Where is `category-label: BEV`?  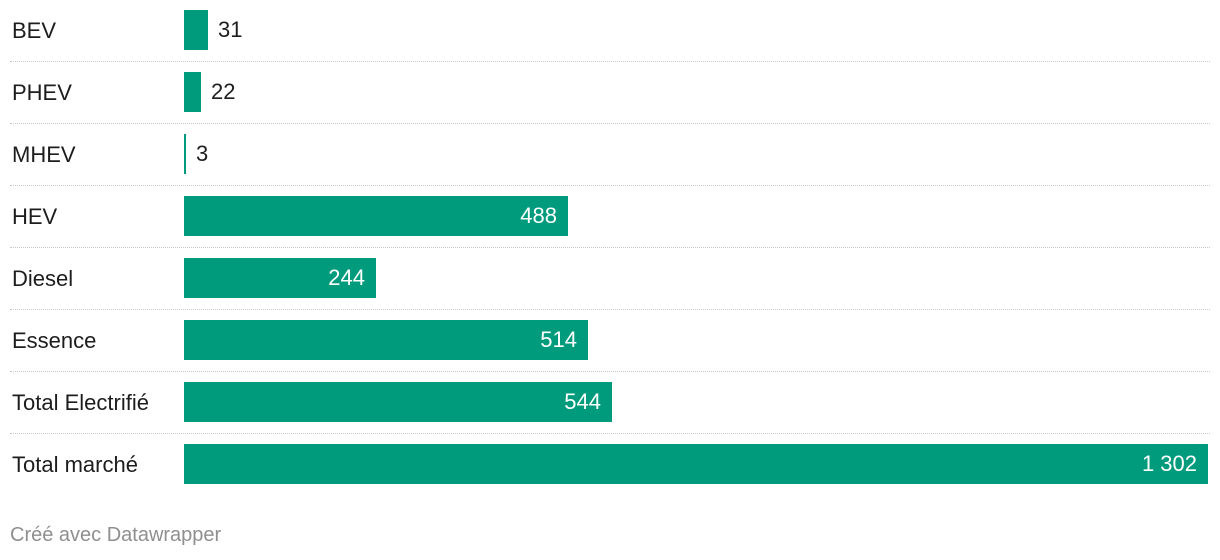 category-label: BEV is located at coordinates (34, 30).